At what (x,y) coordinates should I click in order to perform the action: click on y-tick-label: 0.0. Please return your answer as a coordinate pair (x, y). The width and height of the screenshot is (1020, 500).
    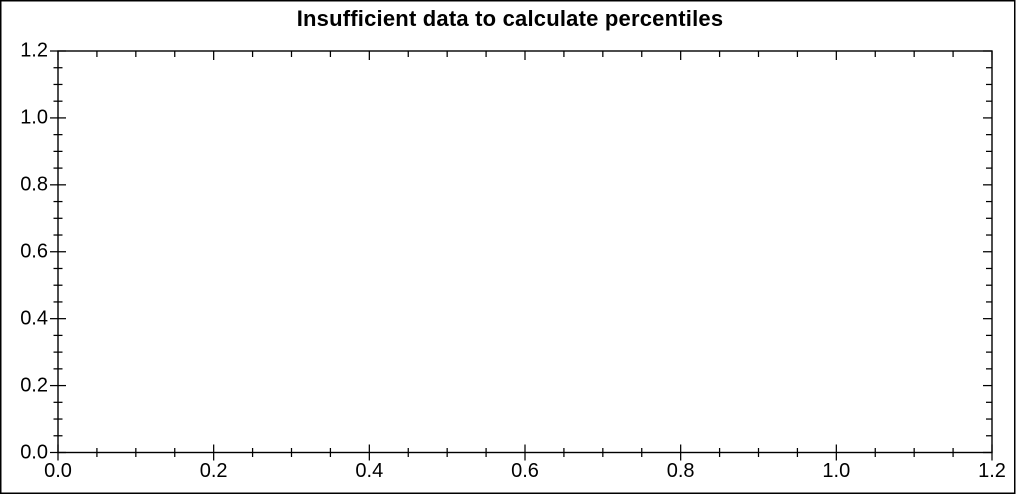
    Looking at the image, I should click on (34, 452).